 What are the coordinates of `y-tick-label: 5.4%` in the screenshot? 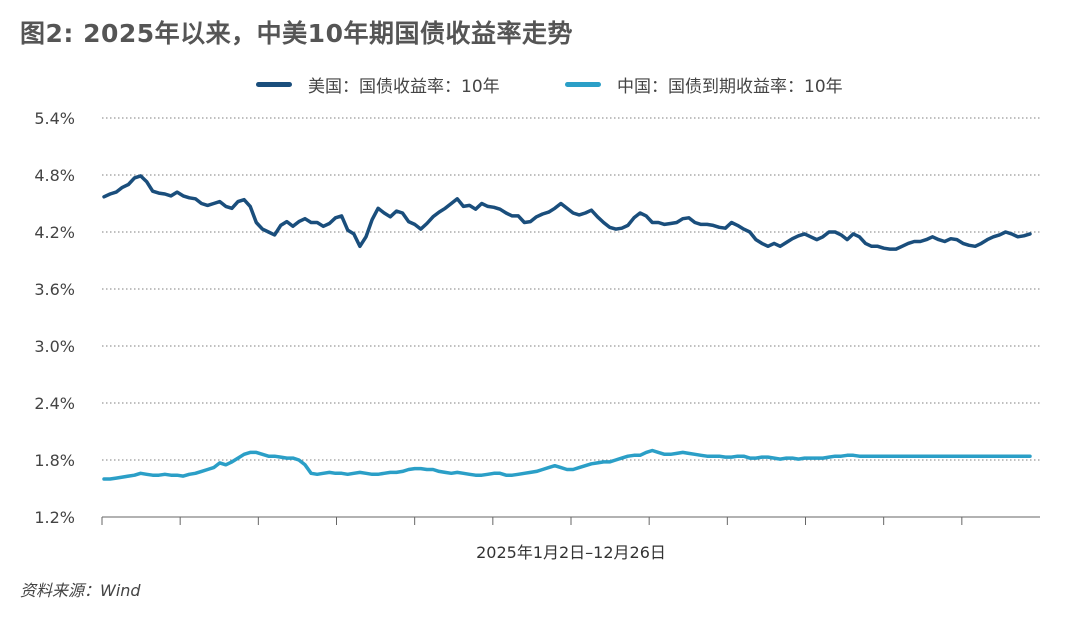 It's located at (54, 118).